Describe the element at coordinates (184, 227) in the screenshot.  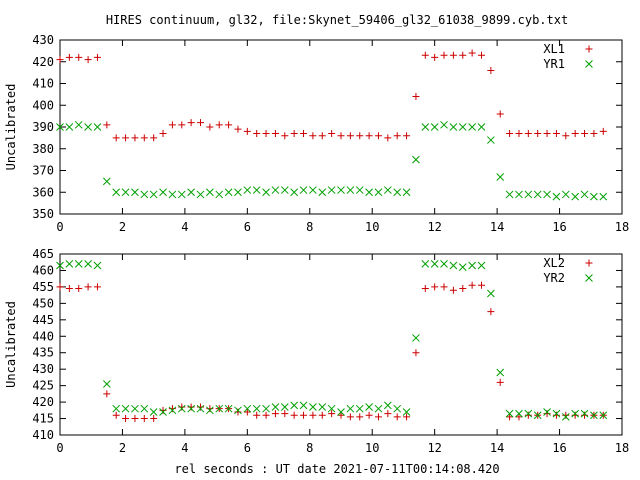
I see `x-tick-label: 4` at that location.